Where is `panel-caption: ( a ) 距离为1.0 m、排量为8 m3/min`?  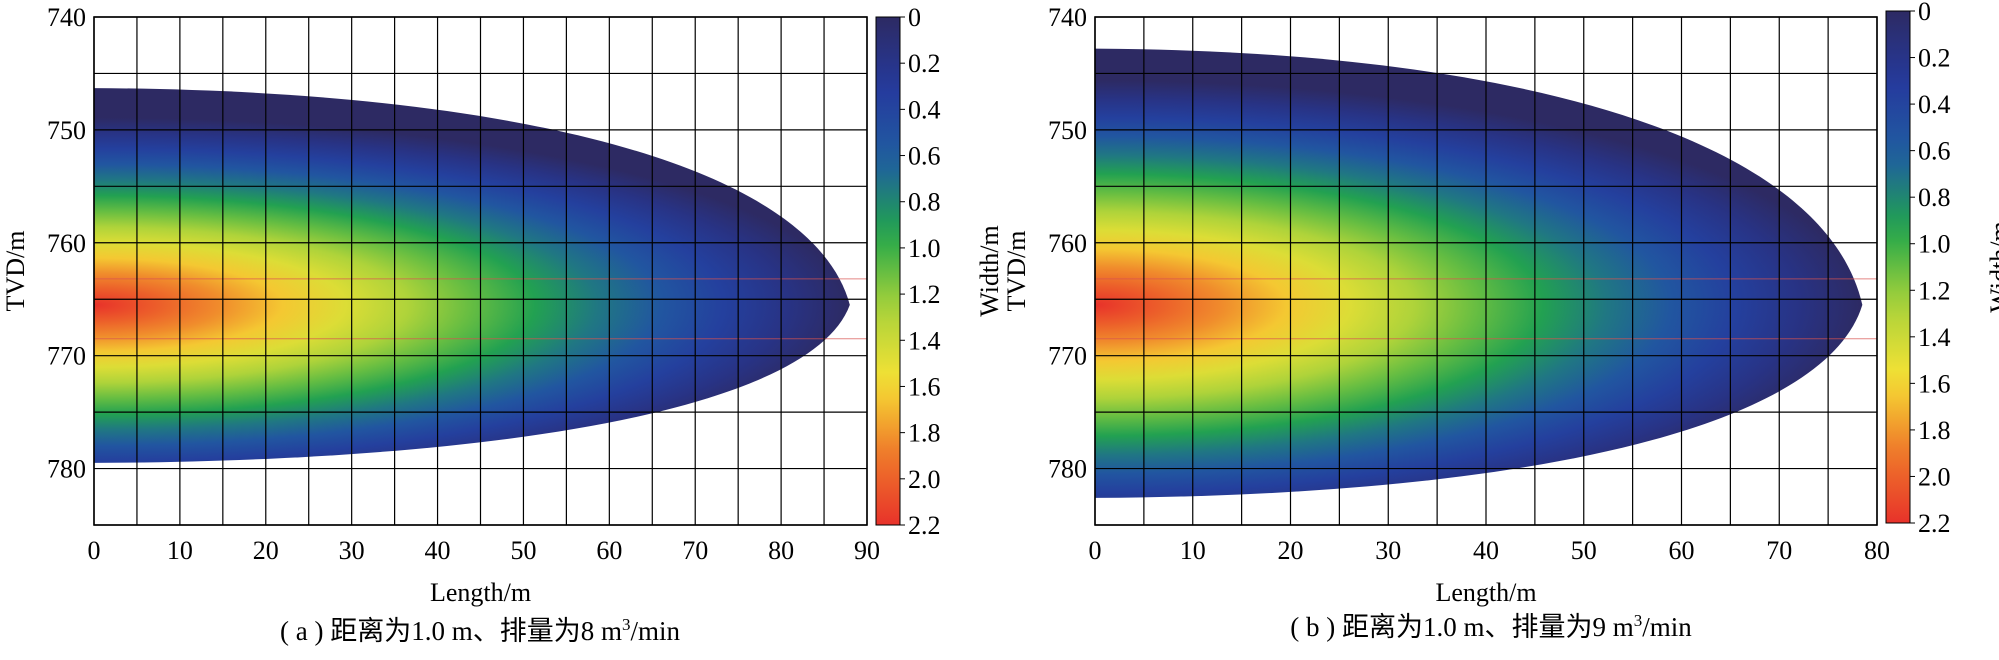 panel-caption: ( a ) 距离为1.0 m、排量为8 m3/min is located at coordinates (480, 630).